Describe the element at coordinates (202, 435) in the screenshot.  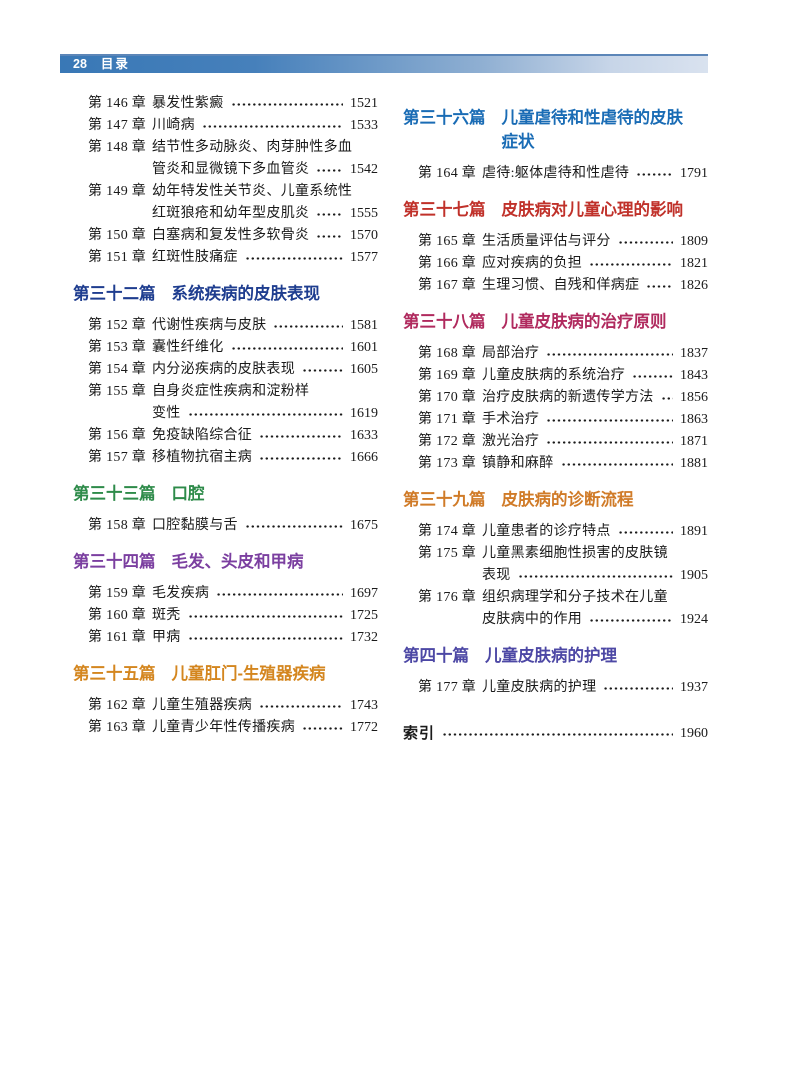
I see `entry-title: 免疫缺陷综合征` at that location.